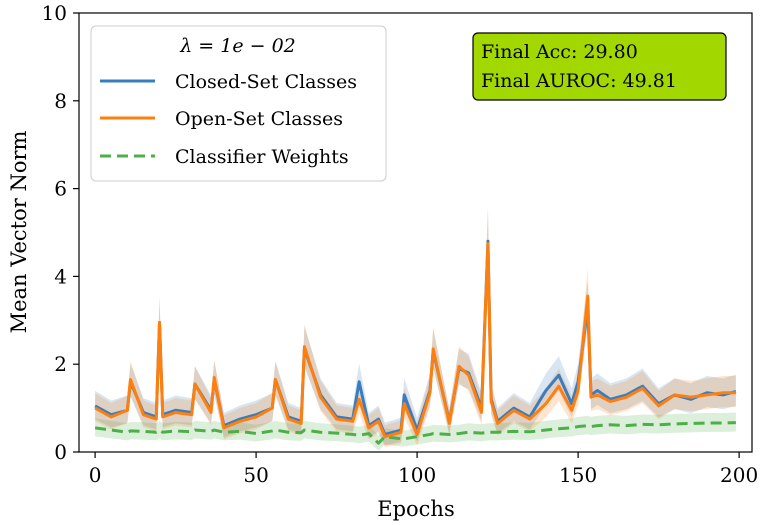  Describe the element at coordinates (54, 13) in the screenshot. I see `y-tick-label: 10` at that location.